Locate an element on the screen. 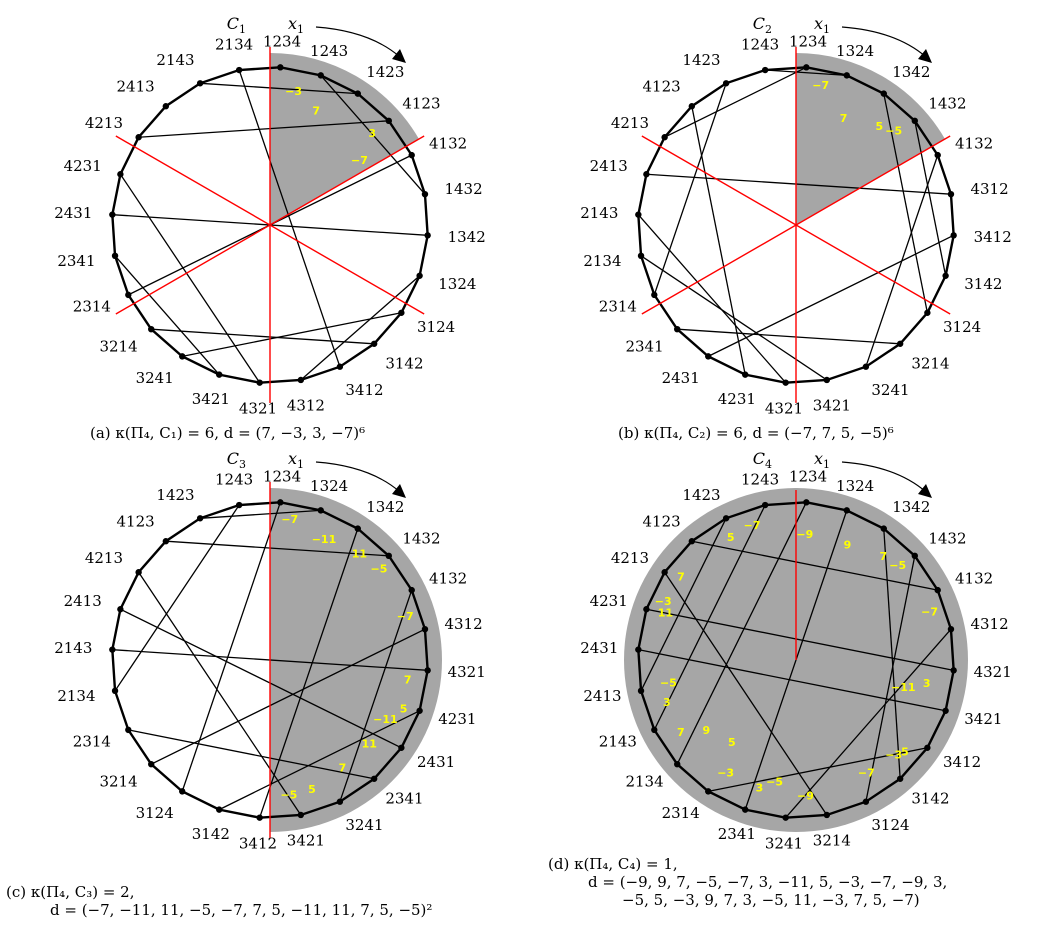  shaded-region is located at coordinates (870, 139).